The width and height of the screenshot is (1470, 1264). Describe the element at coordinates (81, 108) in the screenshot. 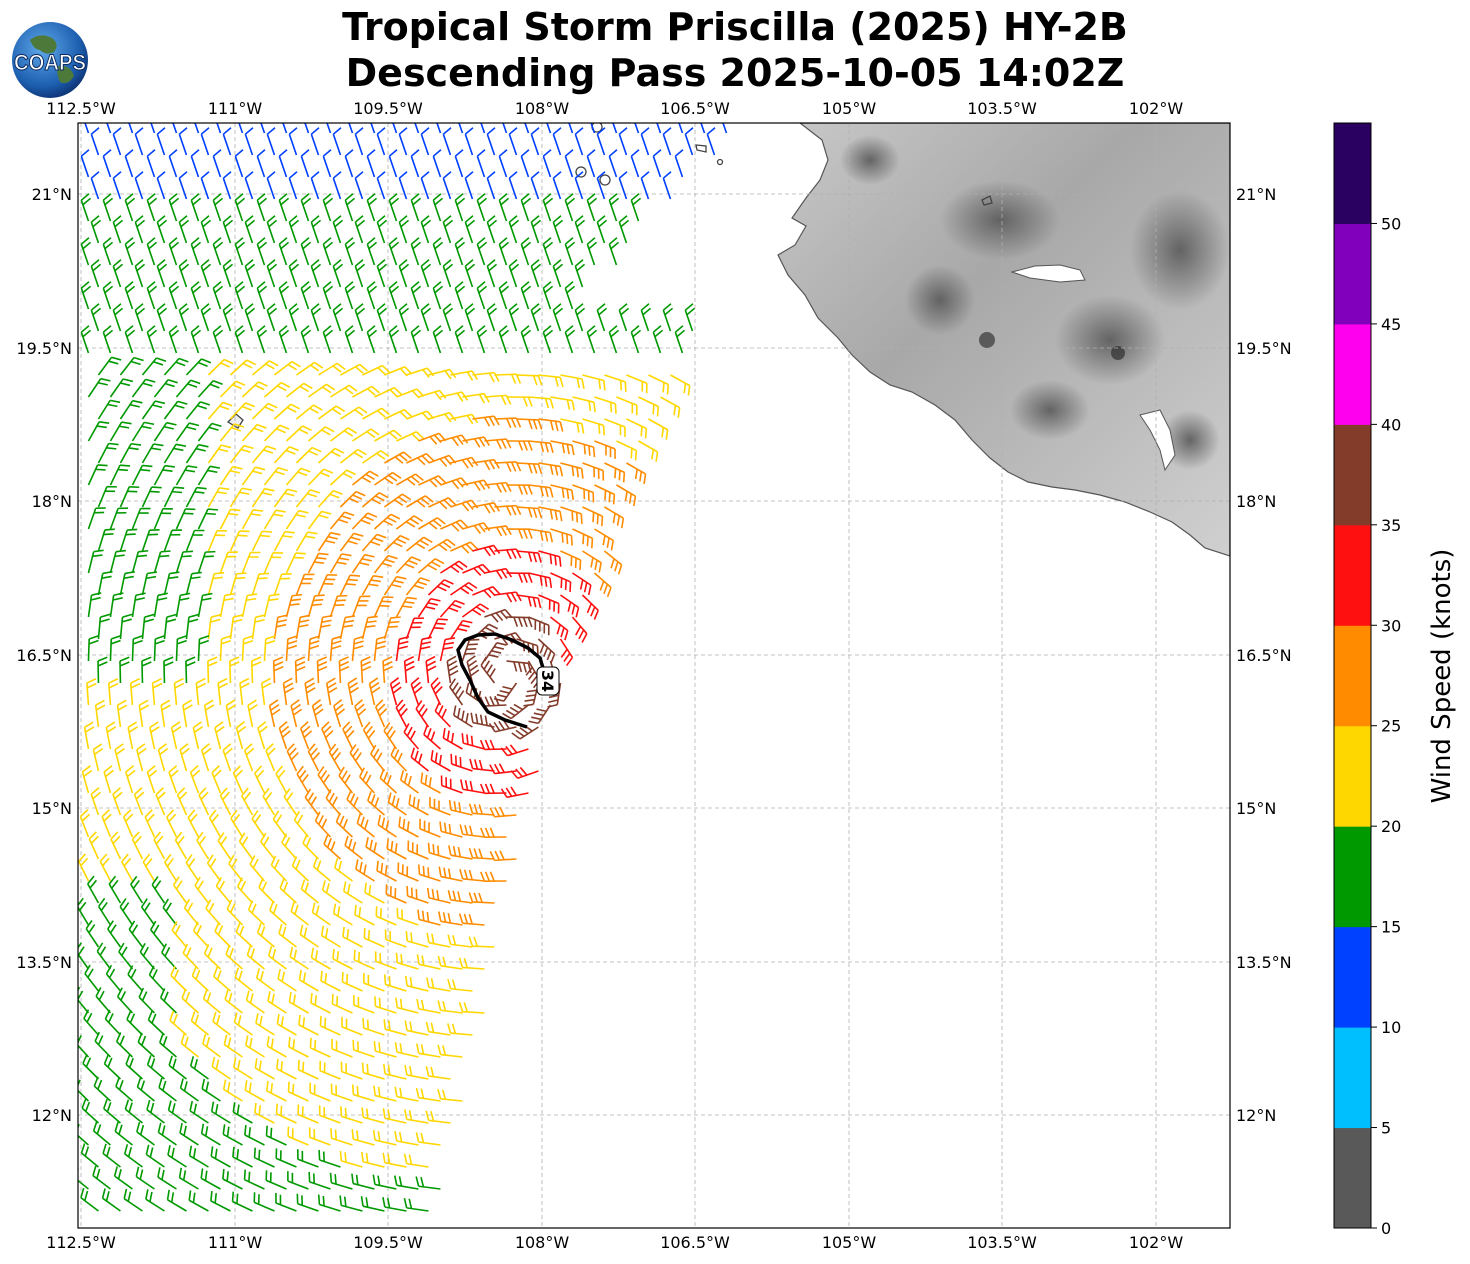

I see `lon-tick-top: 112.5°W` at that location.